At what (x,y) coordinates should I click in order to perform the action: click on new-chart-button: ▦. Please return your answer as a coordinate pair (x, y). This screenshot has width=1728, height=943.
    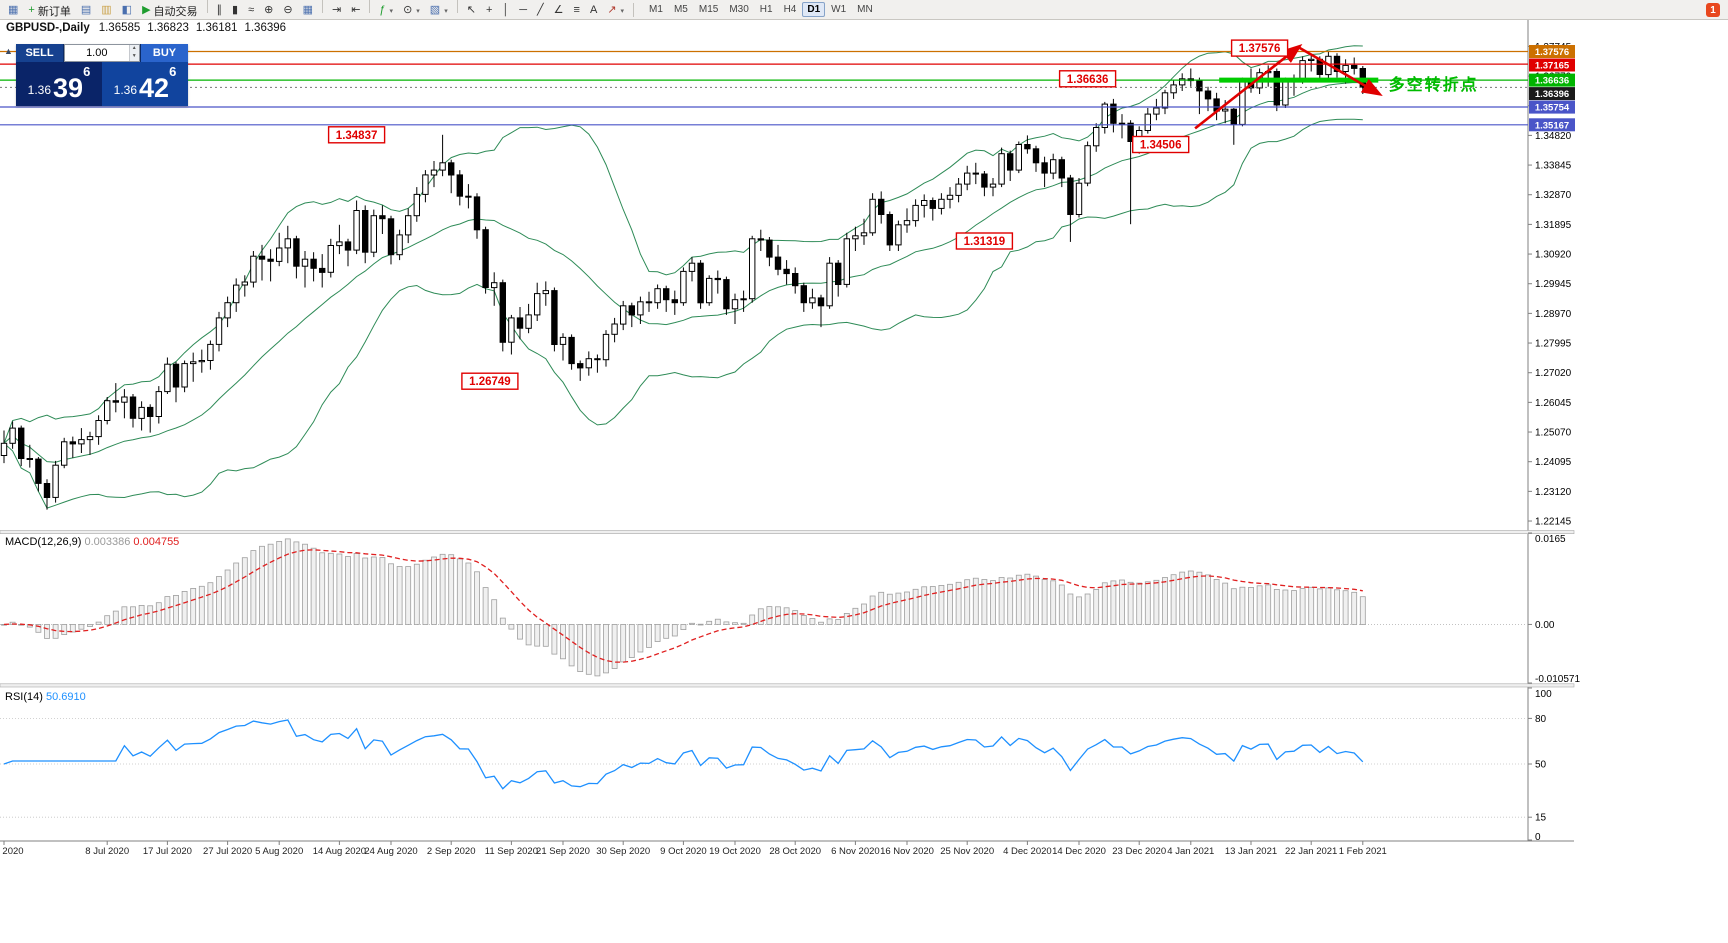
    Looking at the image, I should click on (13, 10).